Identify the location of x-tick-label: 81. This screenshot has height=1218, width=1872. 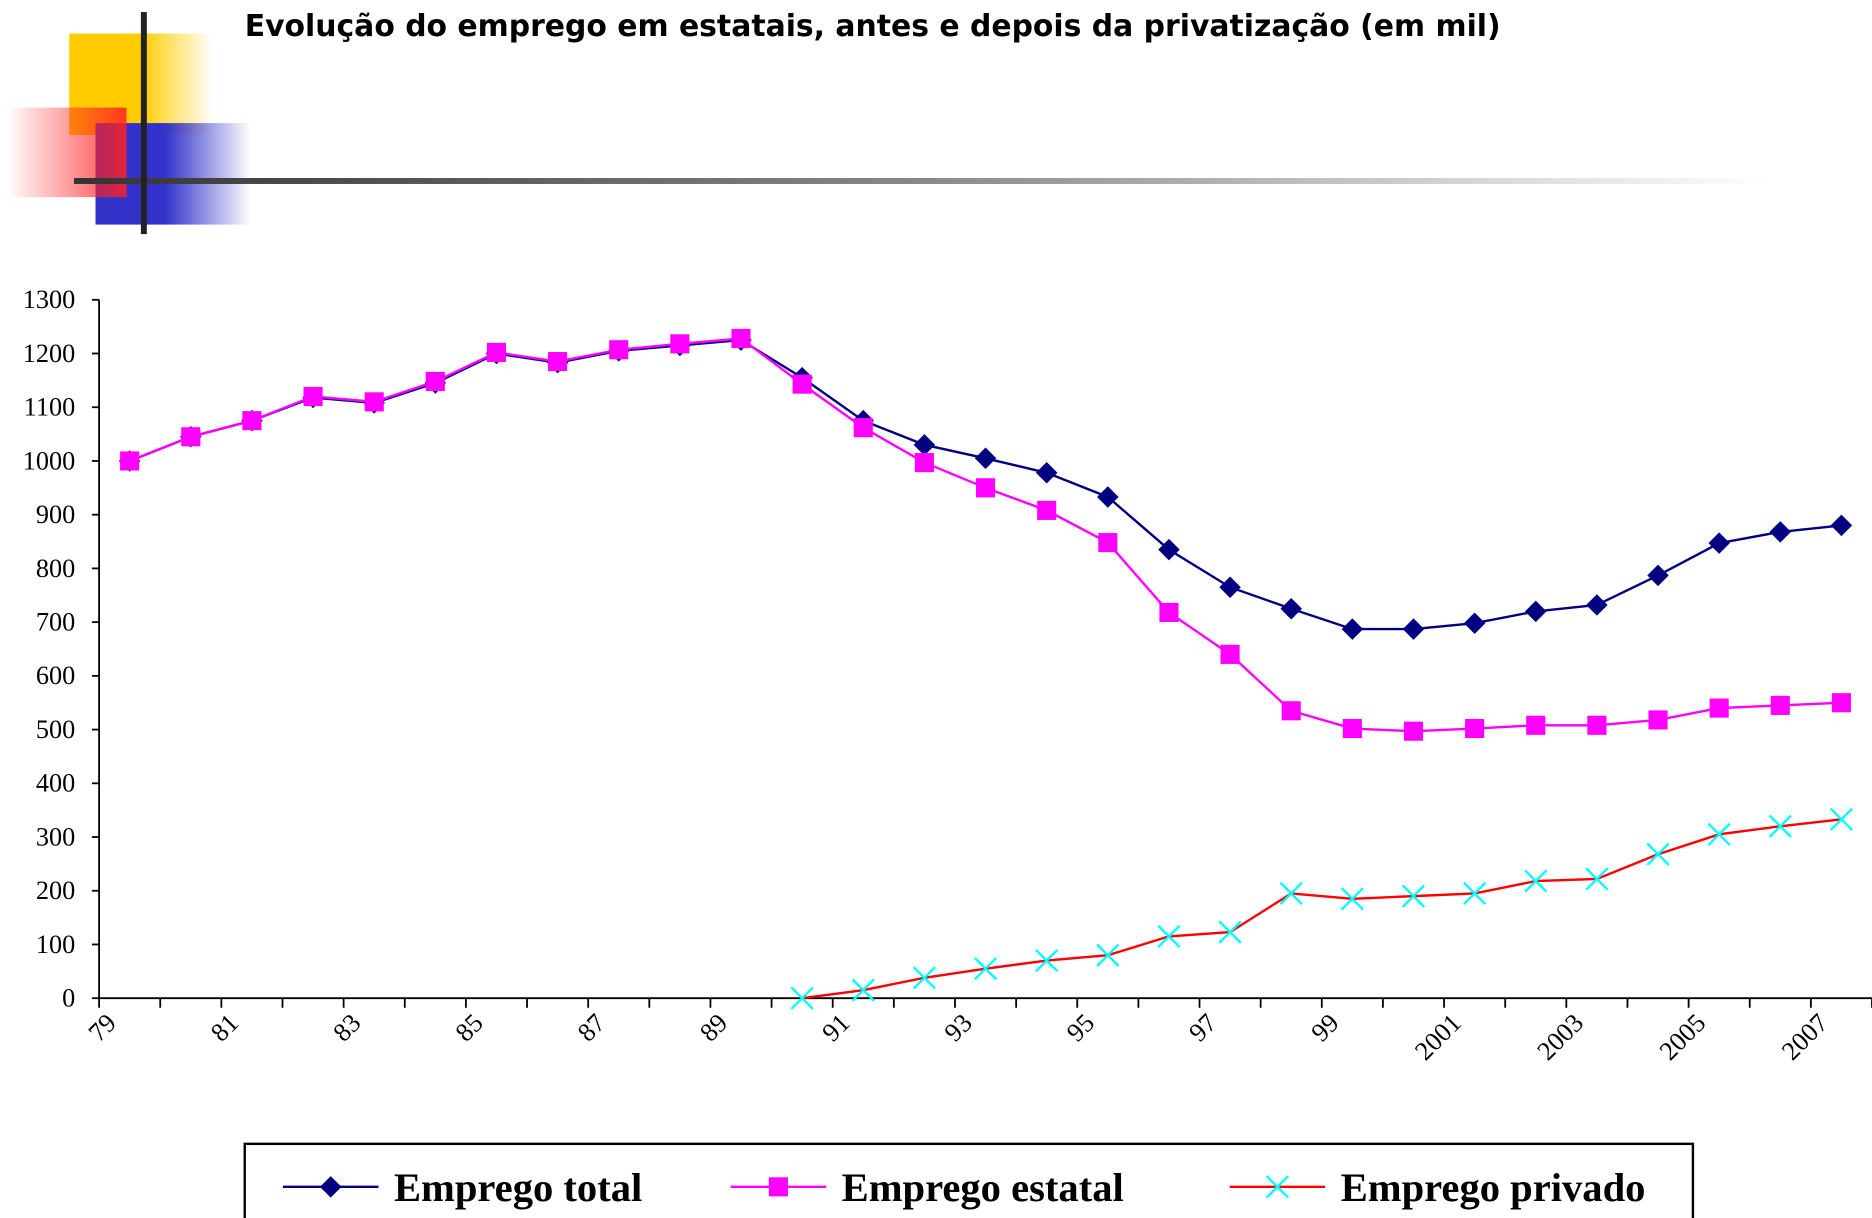
(224, 1027).